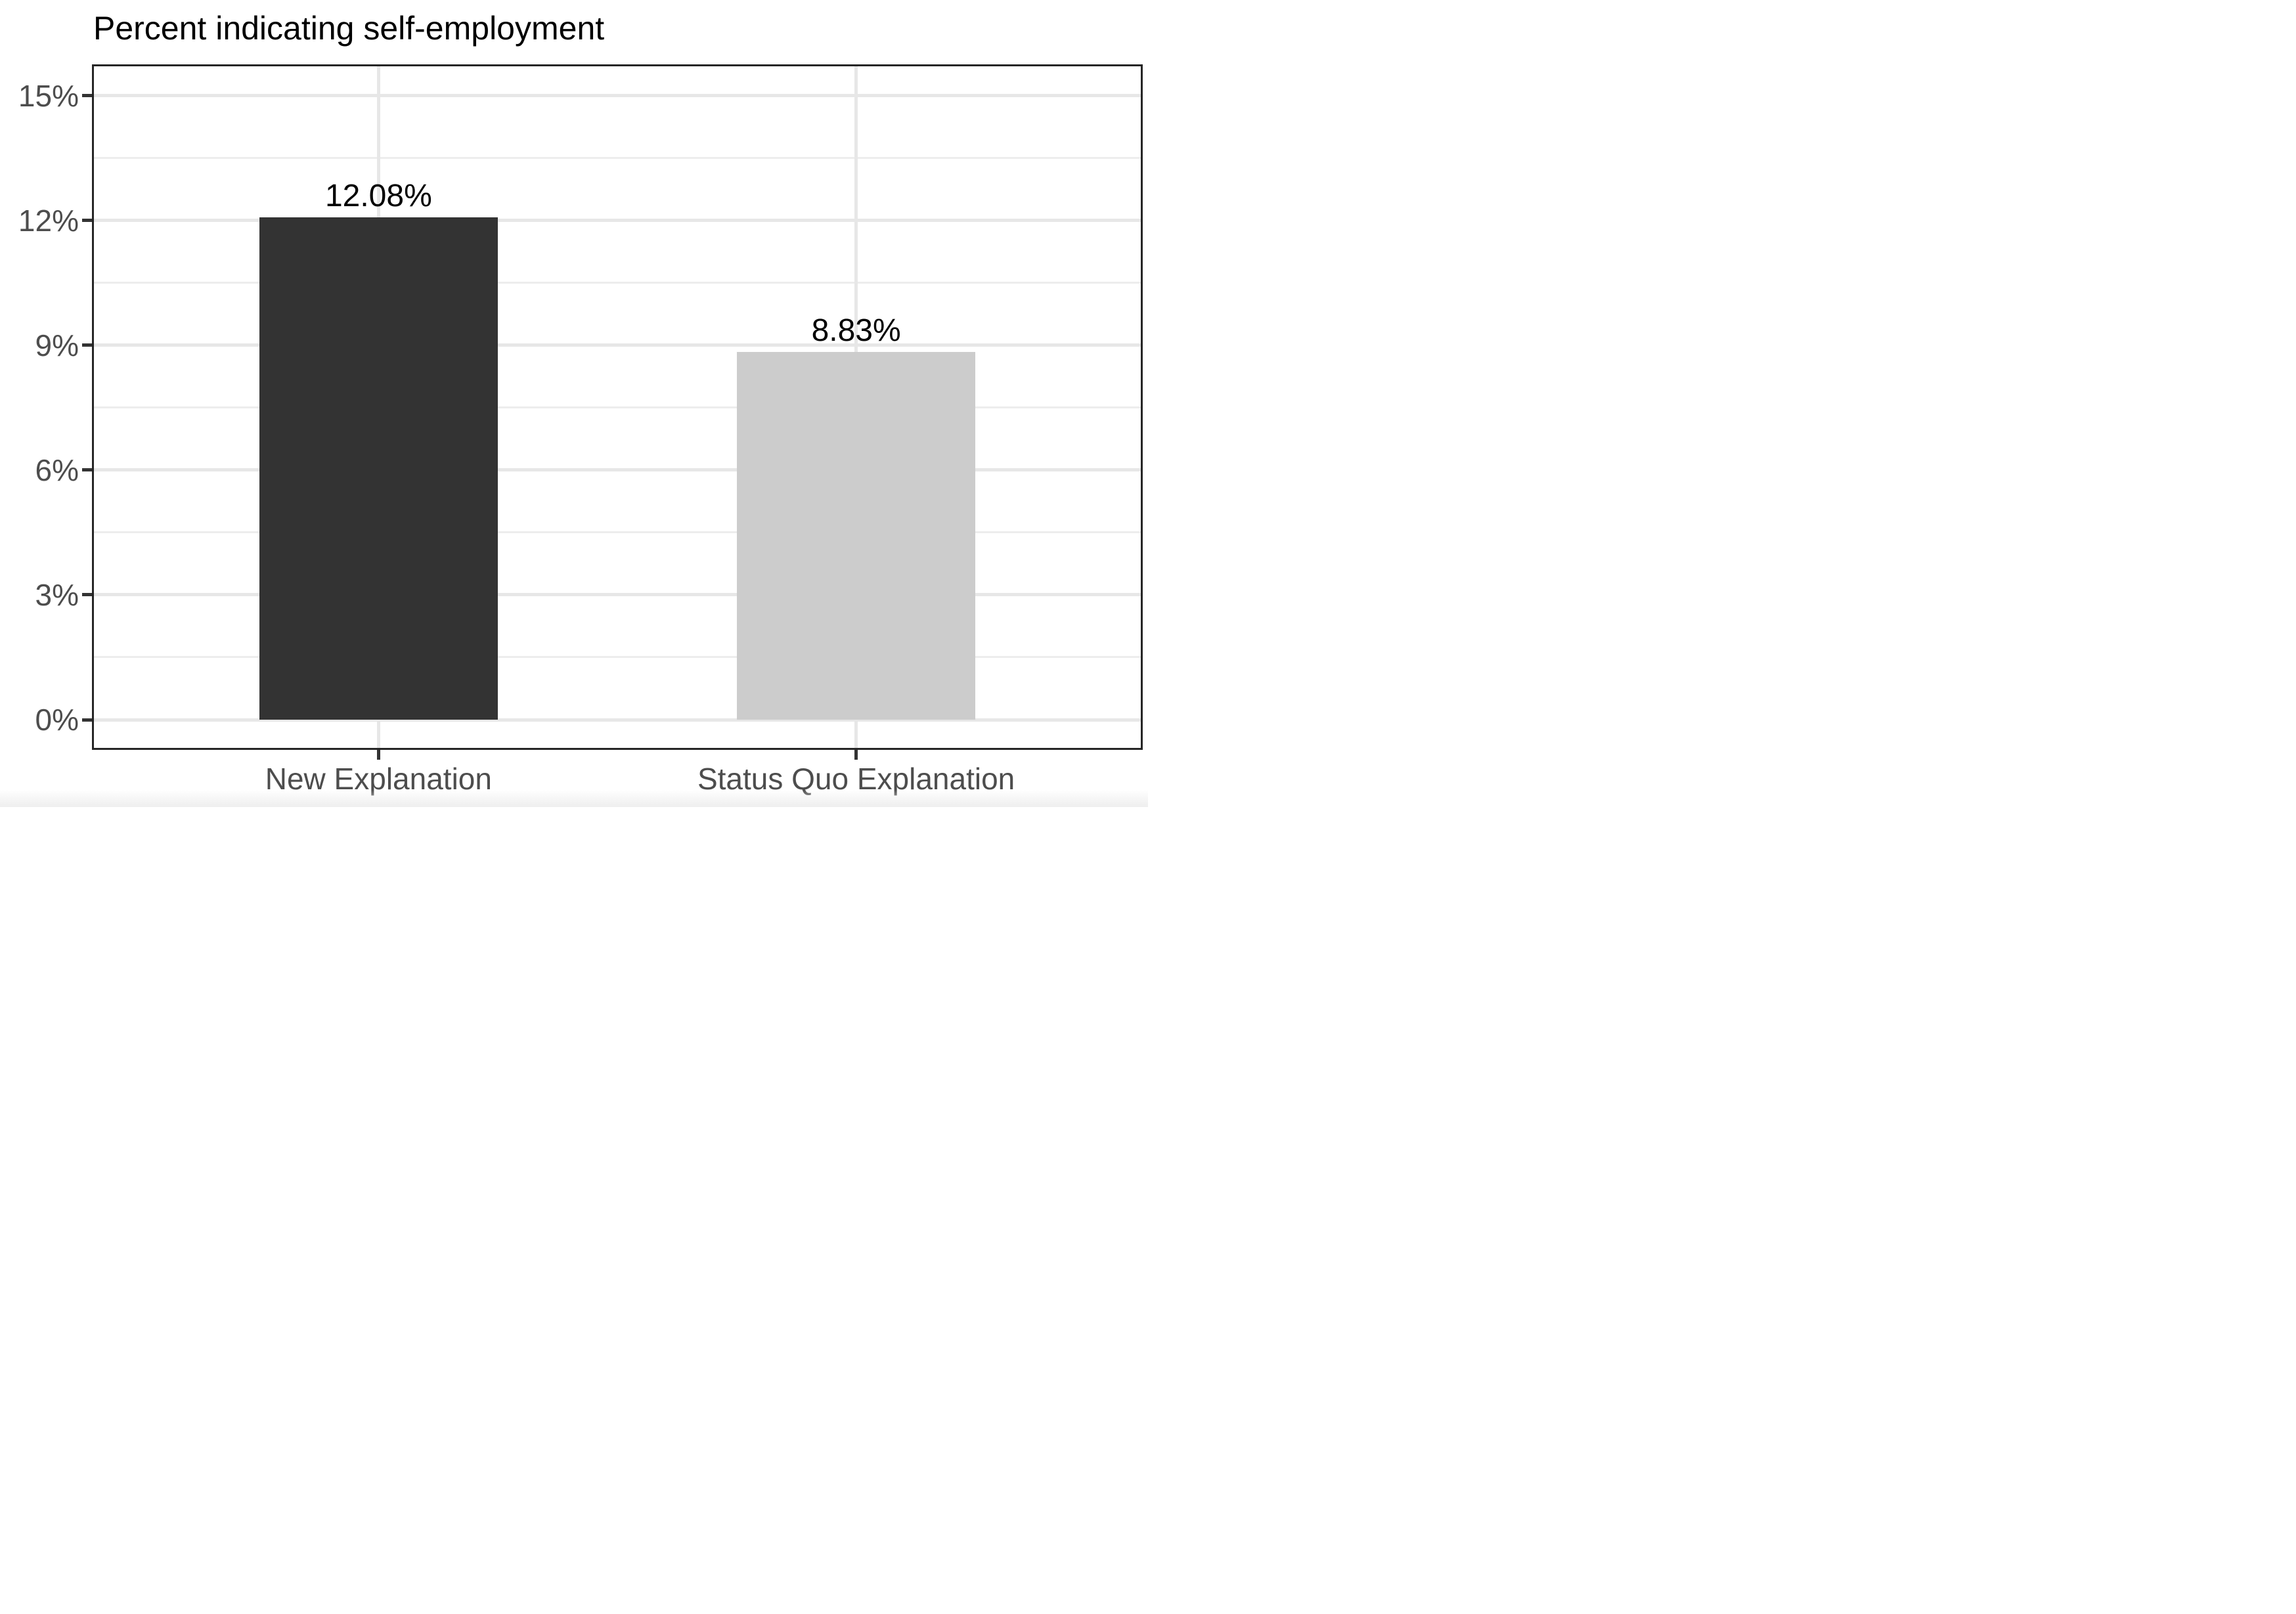 The image size is (2296, 1614). Describe the element at coordinates (378, 195) in the screenshot. I see `bar-value-label-new-explanation: 12.08%` at that location.